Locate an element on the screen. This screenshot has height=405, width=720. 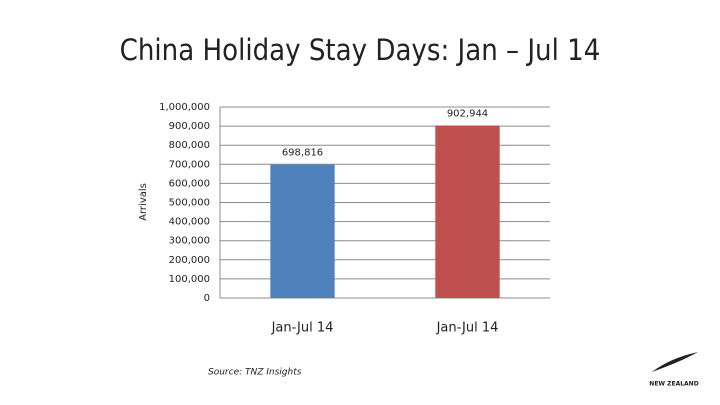
y-tick-label: 1,000,000 is located at coordinates (184, 107).